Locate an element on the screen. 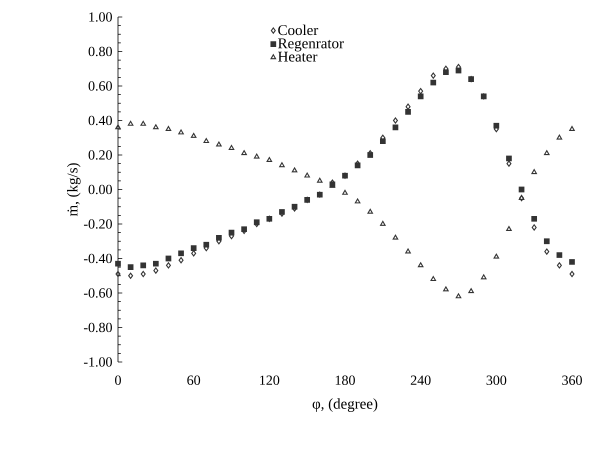  x-tick-label: 0 is located at coordinates (118, 380).